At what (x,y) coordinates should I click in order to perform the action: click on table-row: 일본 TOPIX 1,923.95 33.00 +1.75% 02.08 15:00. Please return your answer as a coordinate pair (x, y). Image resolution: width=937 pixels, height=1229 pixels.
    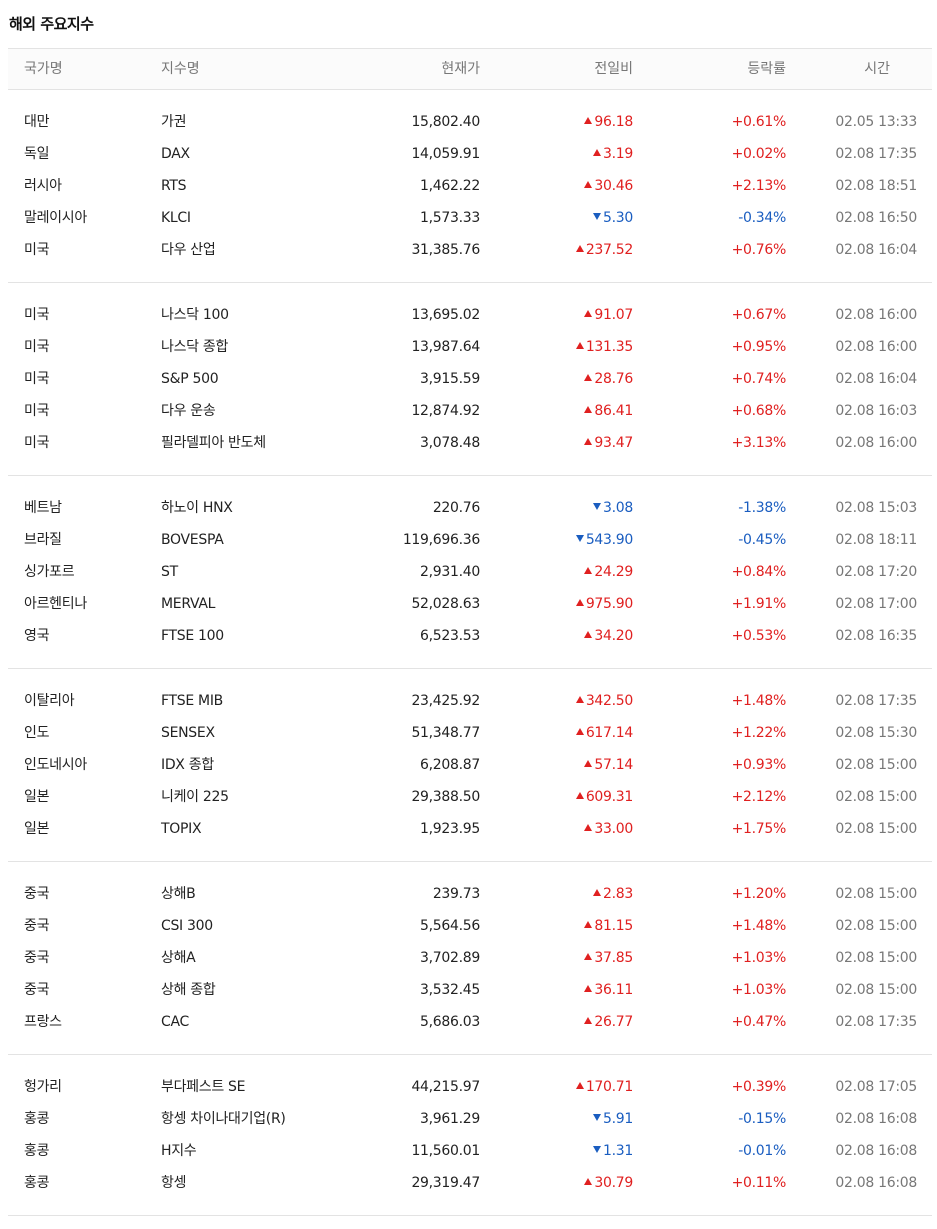
    Looking at the image, I should click on (470, 829).